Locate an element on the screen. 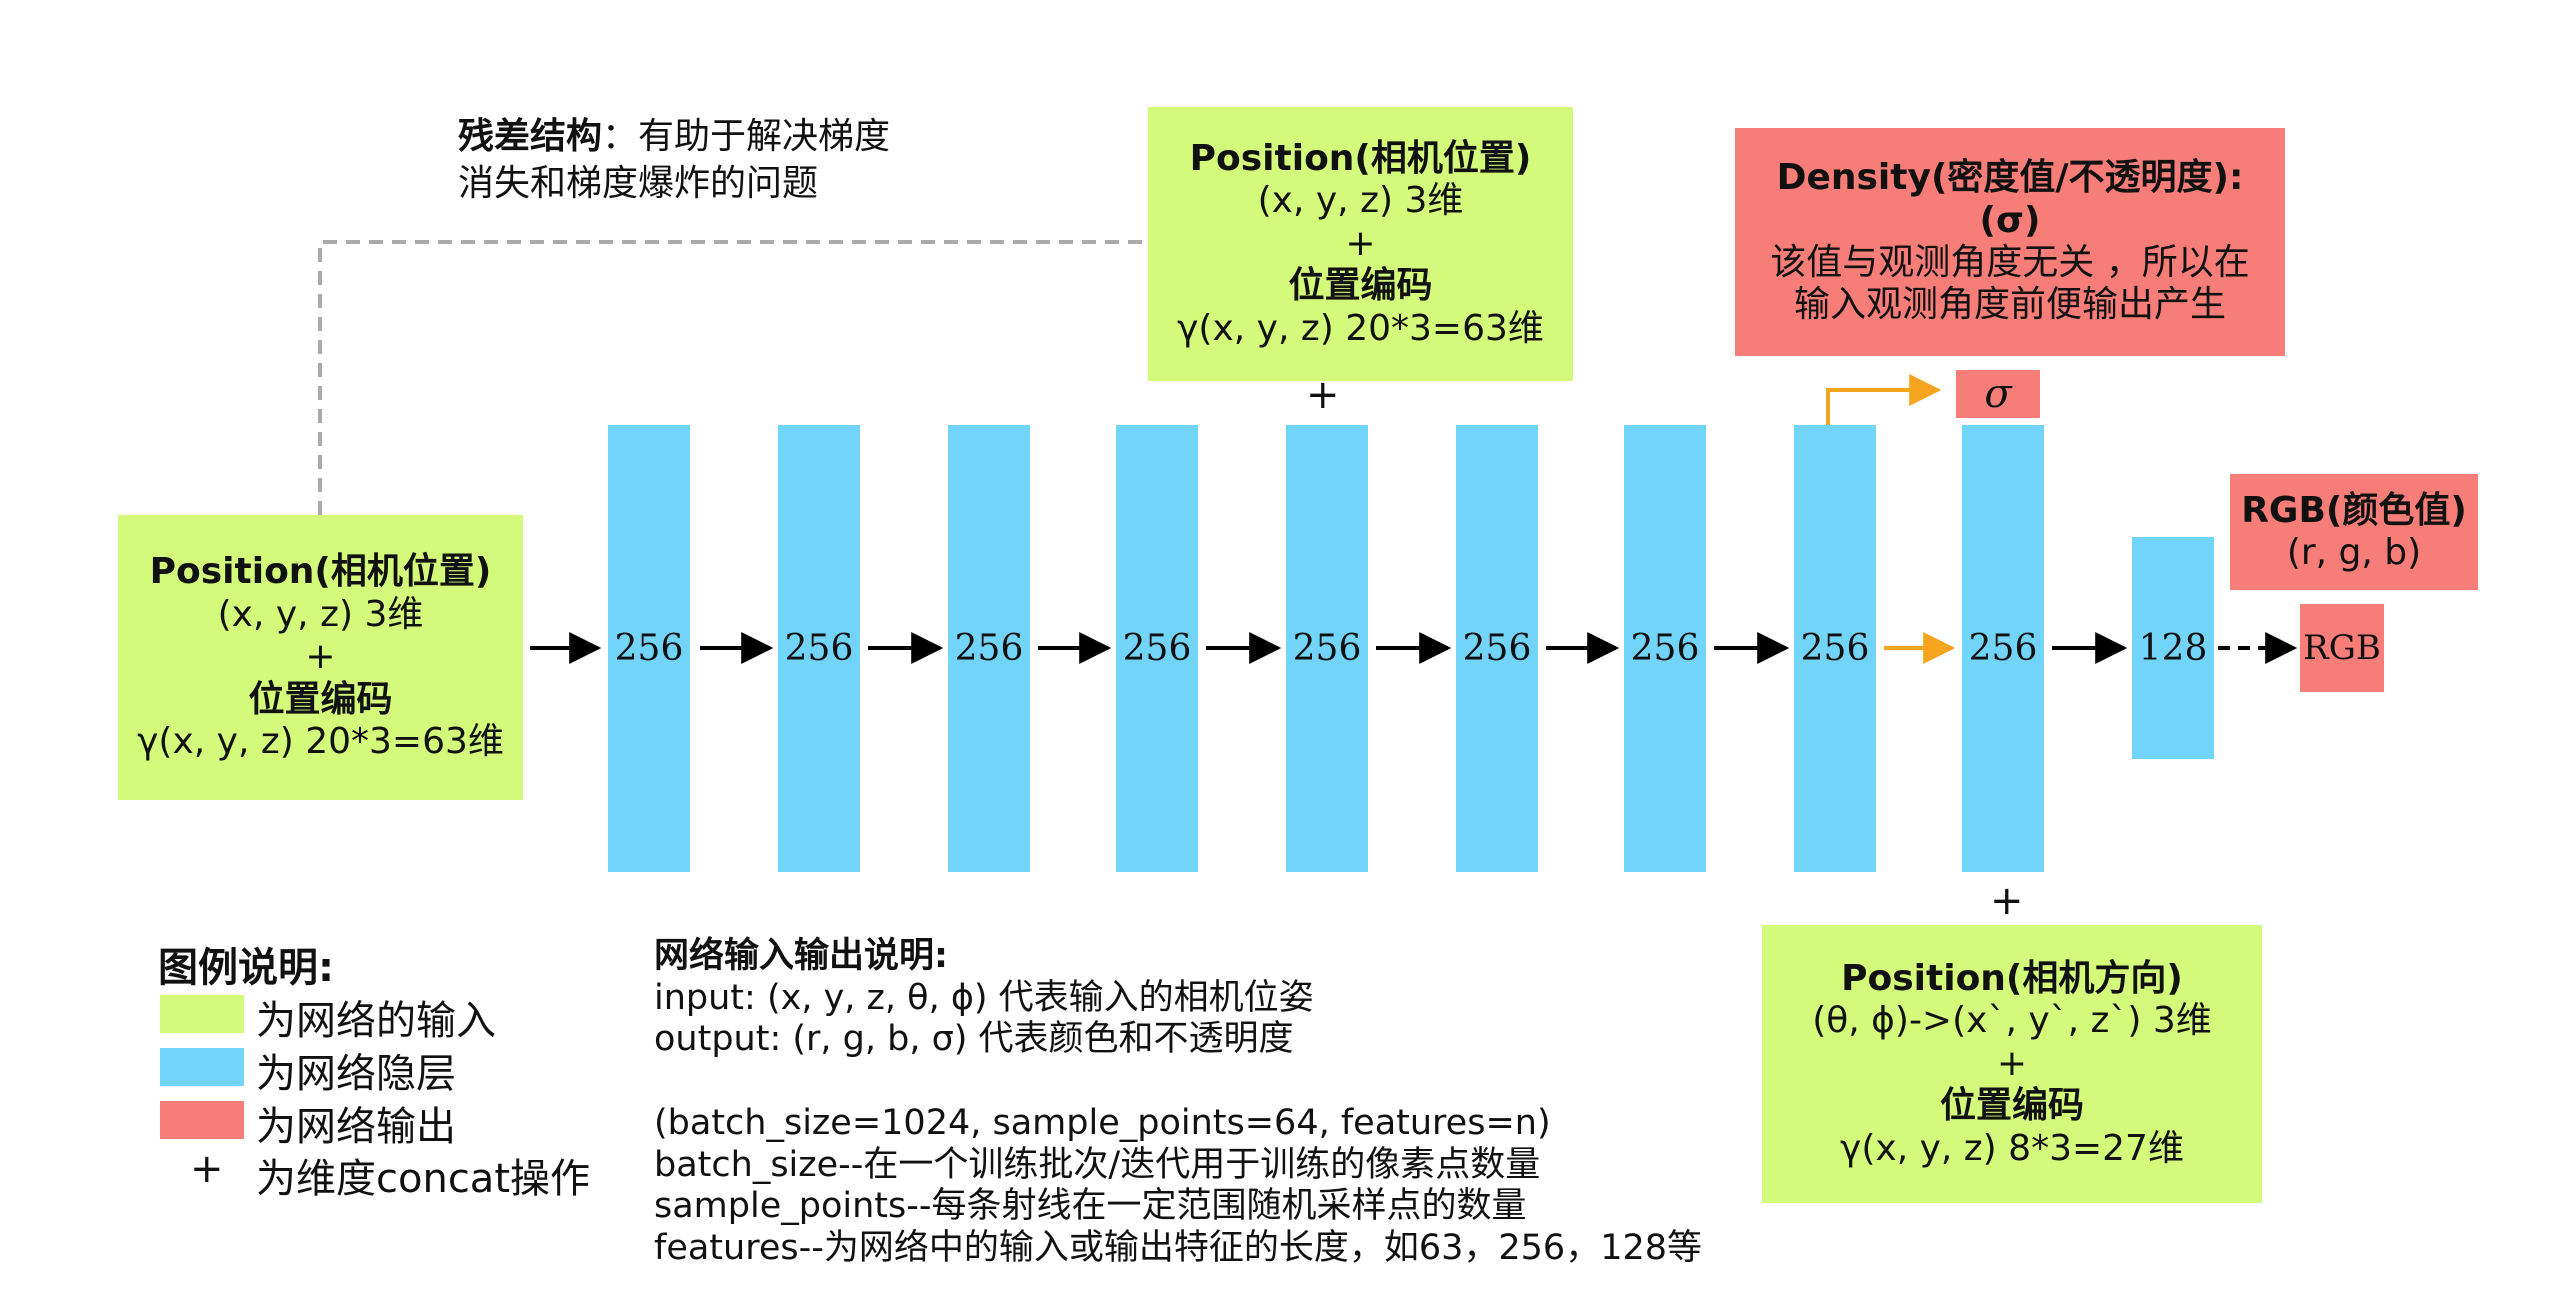 The height and width of the screenshot is (1310, 2560). hidden-layer-1: 256 is located at coordinates (649, 648).